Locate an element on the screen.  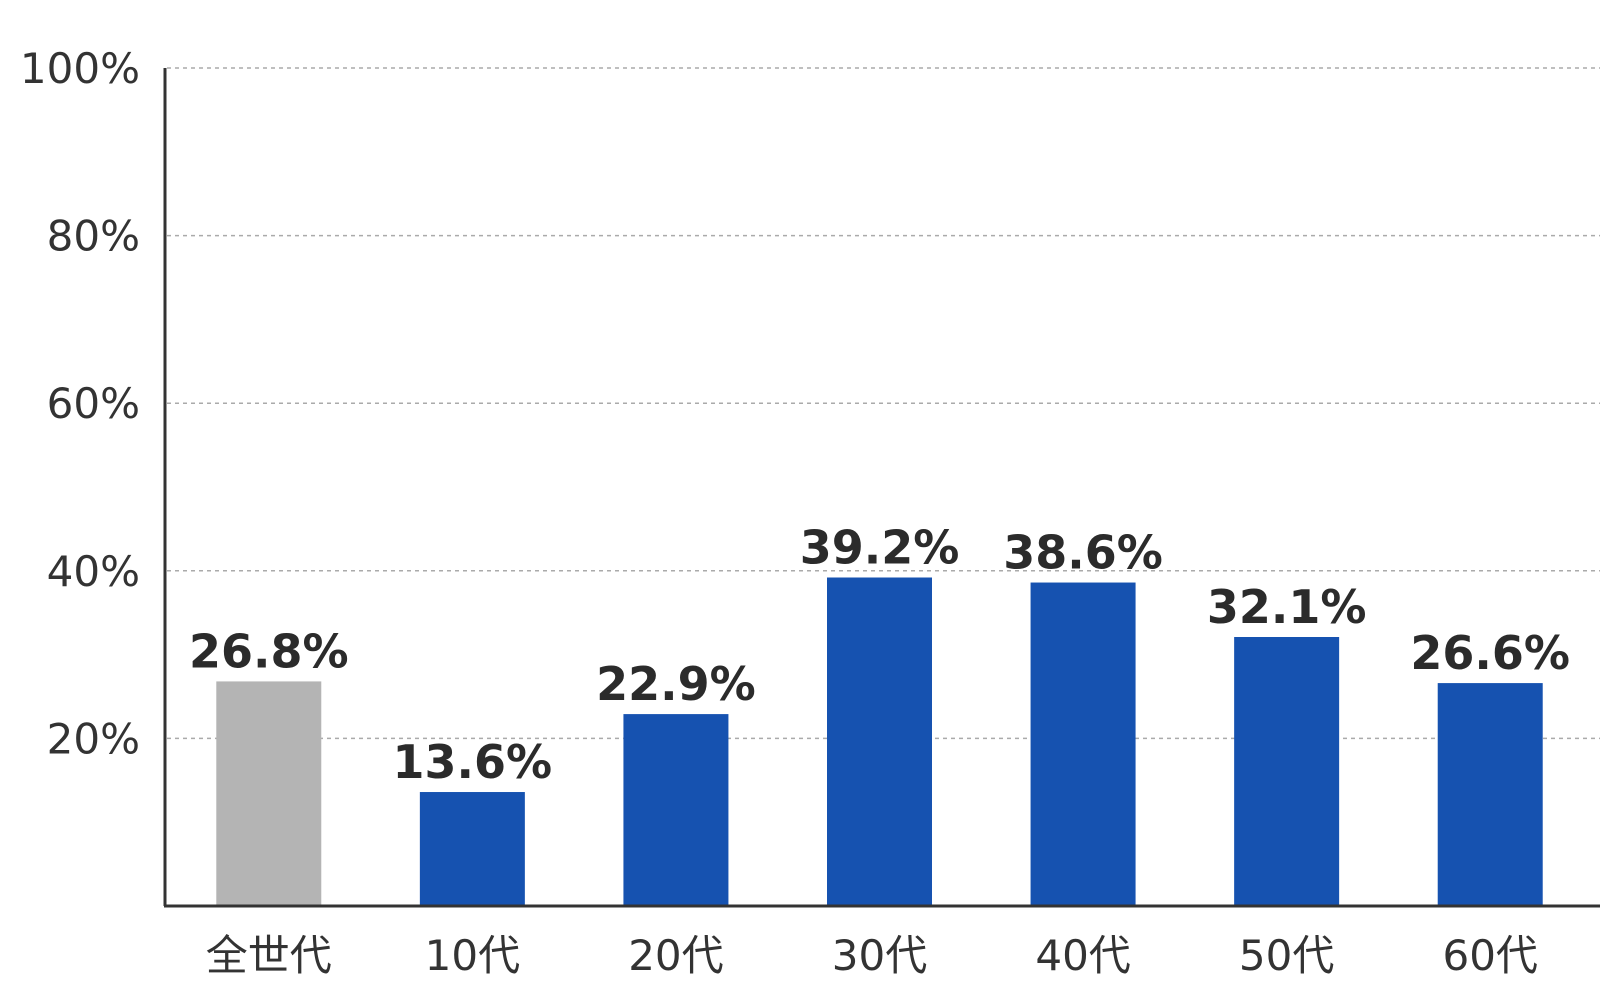
data-label: 26.8% is located at coordinates (269, 651).